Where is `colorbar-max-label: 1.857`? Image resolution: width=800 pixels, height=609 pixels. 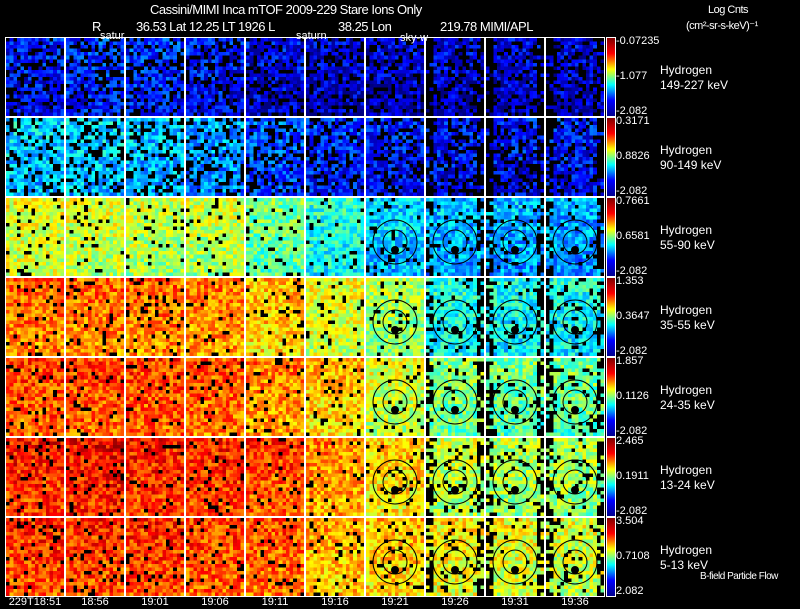 colorbar-max-label: 1.857 is located at coordinates (630, 361).